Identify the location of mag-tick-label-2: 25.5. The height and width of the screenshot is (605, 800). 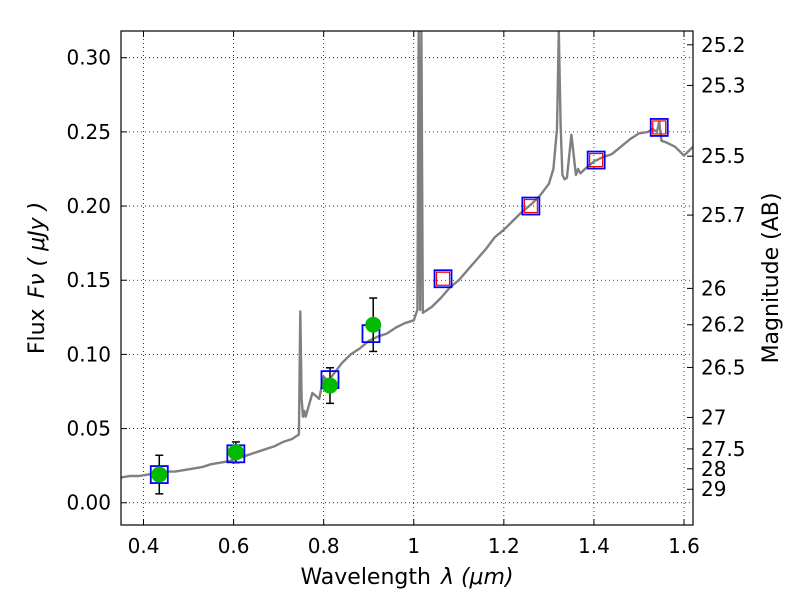
(723, 156).